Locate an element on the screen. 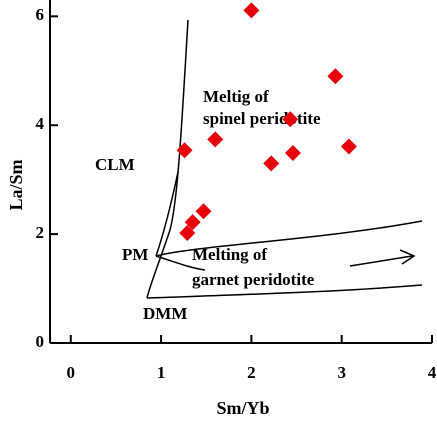 The image size is (437, 425). y-tick-label: 4 is located at coordinates (40, 123).